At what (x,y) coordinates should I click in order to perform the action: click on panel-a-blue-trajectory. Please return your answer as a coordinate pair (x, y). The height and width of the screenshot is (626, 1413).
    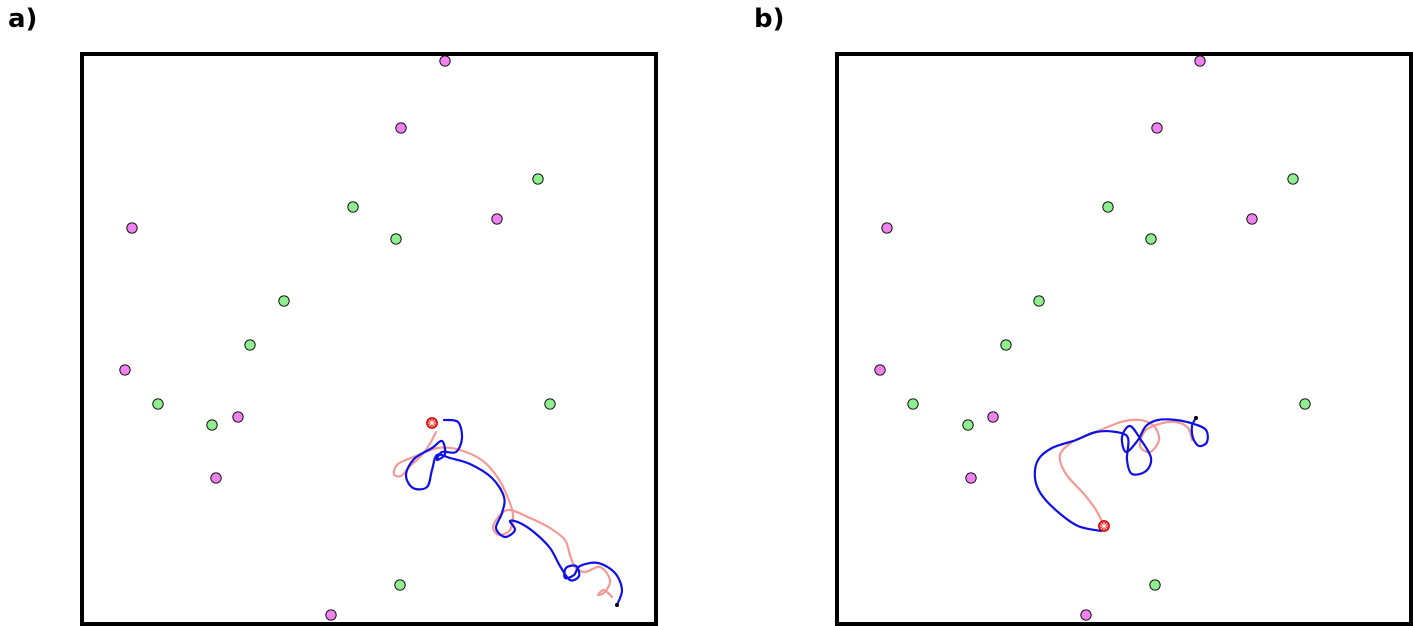
    Looking at the image, I should click on (514, 512).